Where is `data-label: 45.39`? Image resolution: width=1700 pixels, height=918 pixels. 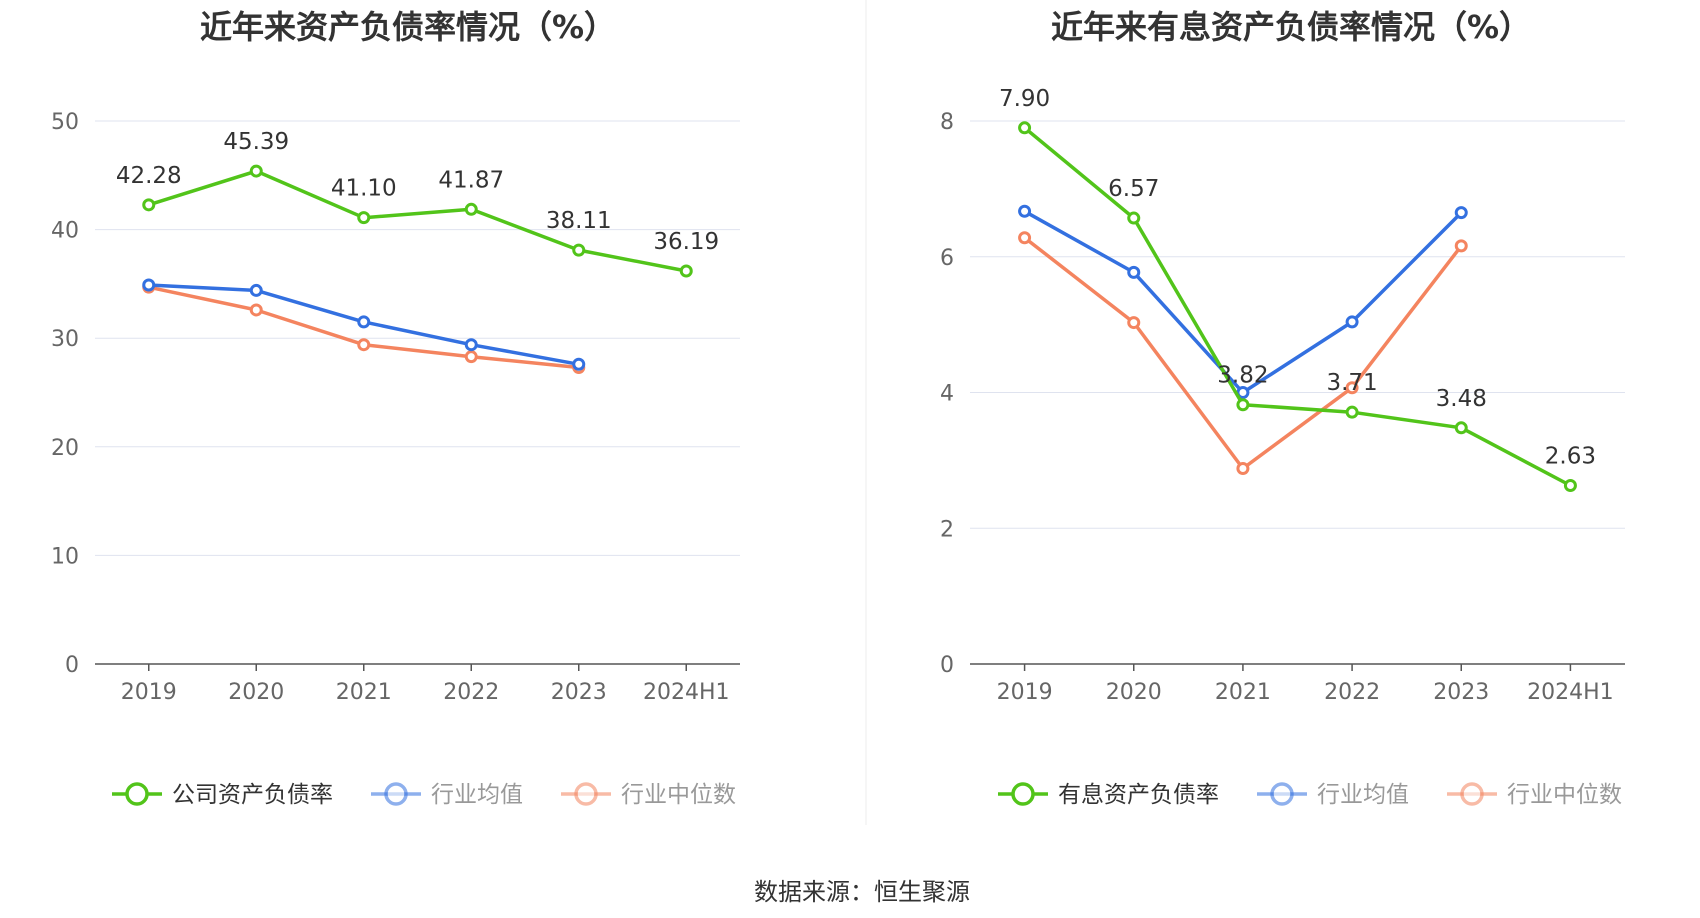 data-label: 45.39 is located at coordinates (256, 142).